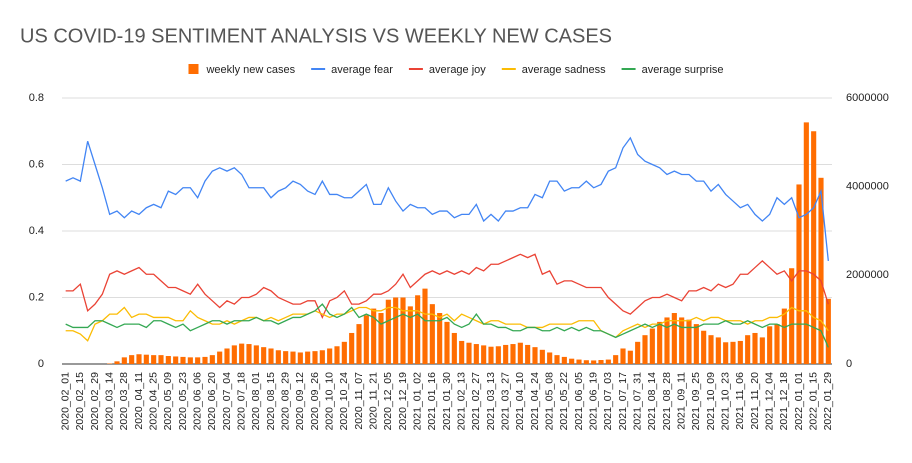 The image size is (912, 463). What do you see at coordinates (212, 401) in the screenshot?
I see `x-tick-label: 2020_06_20` at bounding box center [212, 401].